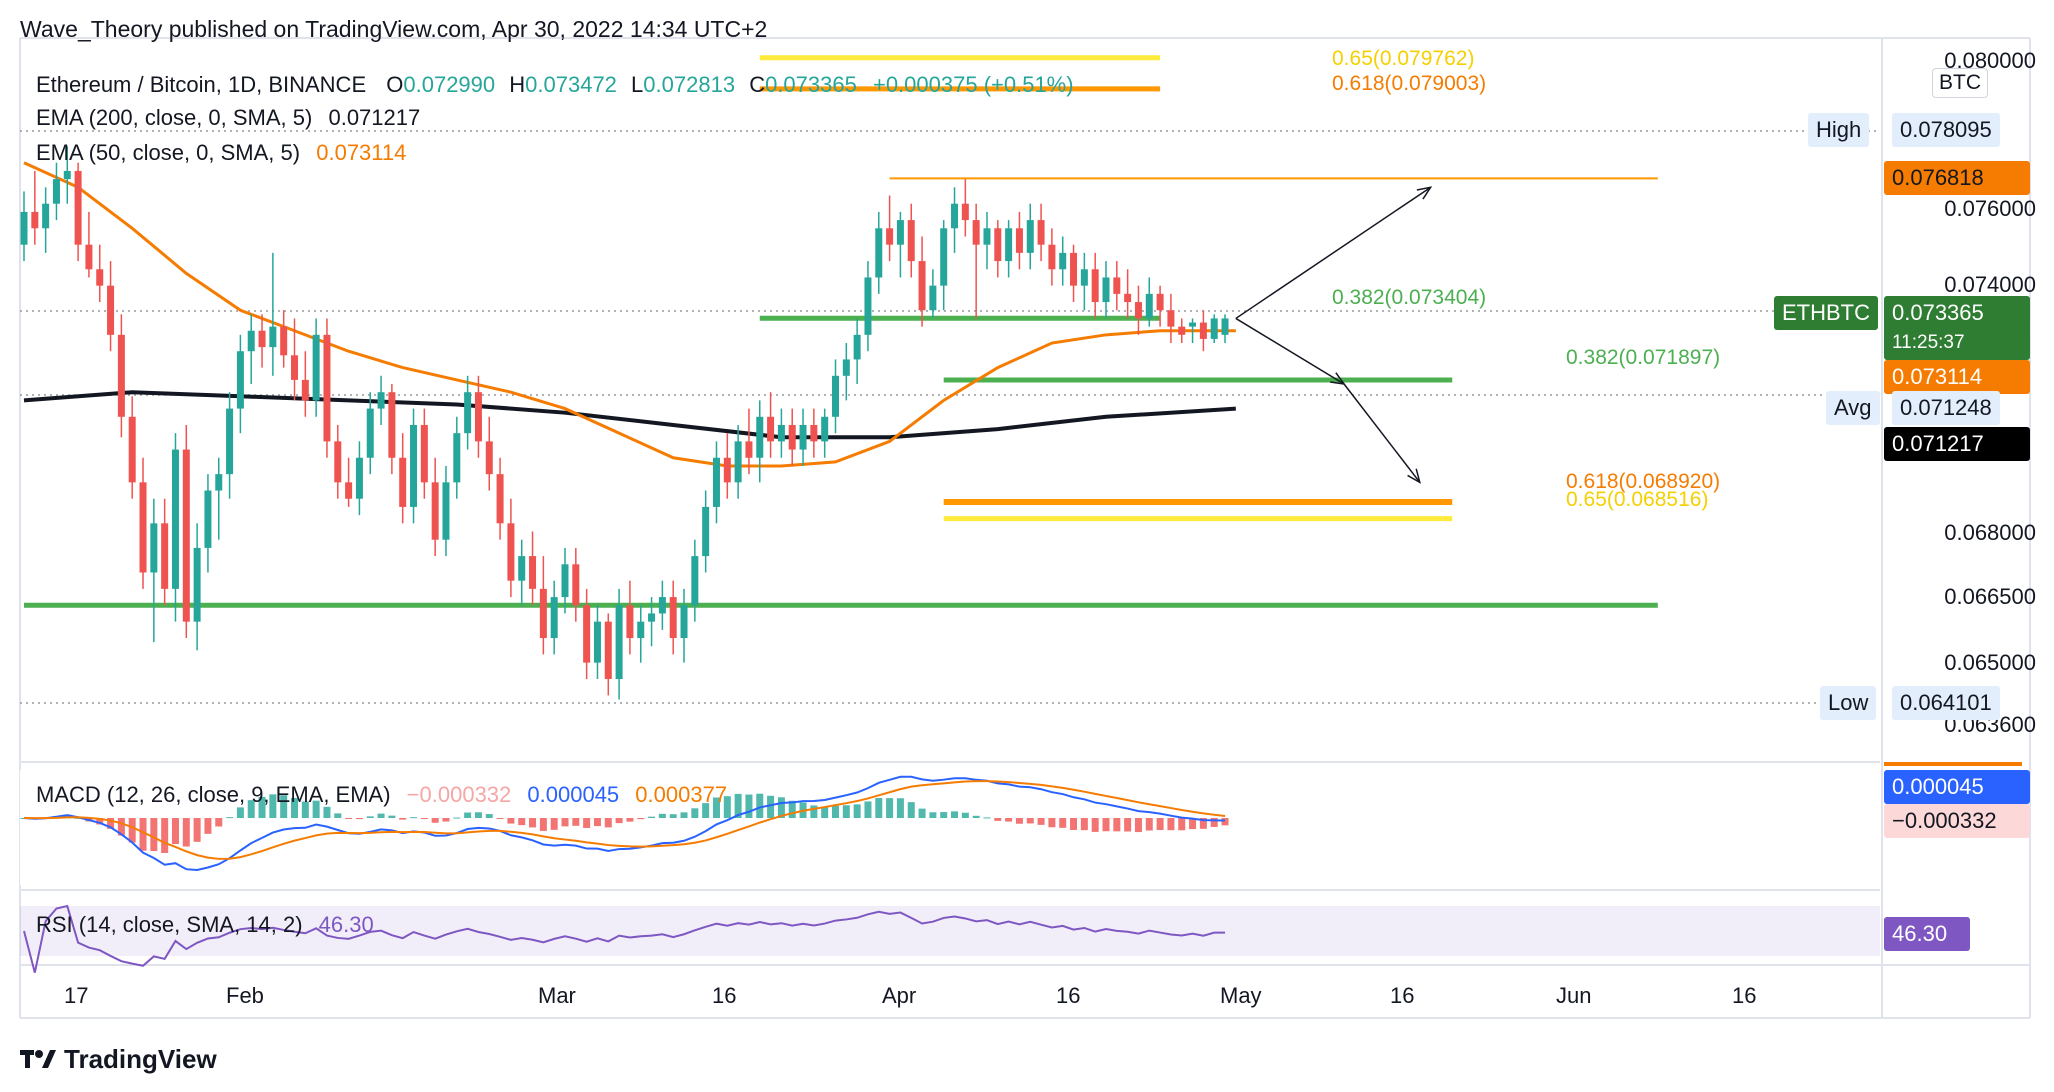  Describe the element at coordinates (118, 1059) in the screenshot. I see `tradingview-logo: TradingView` at that location.